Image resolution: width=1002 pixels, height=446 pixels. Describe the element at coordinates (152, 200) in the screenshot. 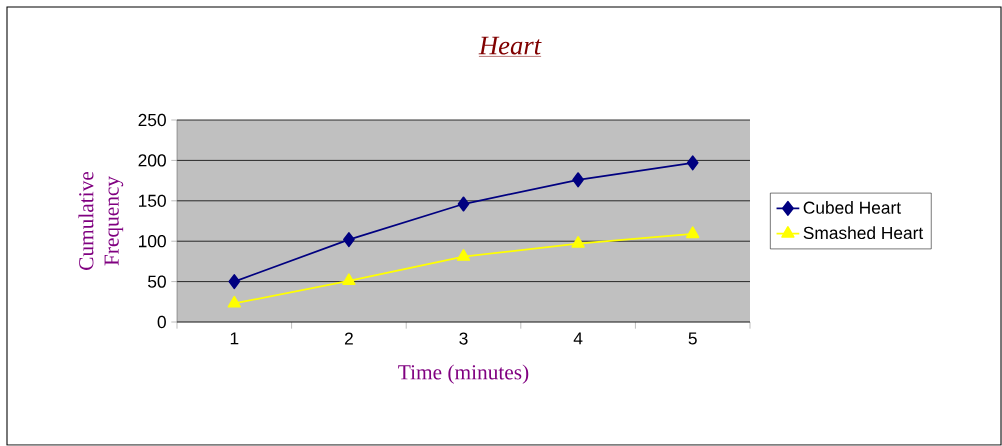

I see `y-tick-label: 150` at that location.